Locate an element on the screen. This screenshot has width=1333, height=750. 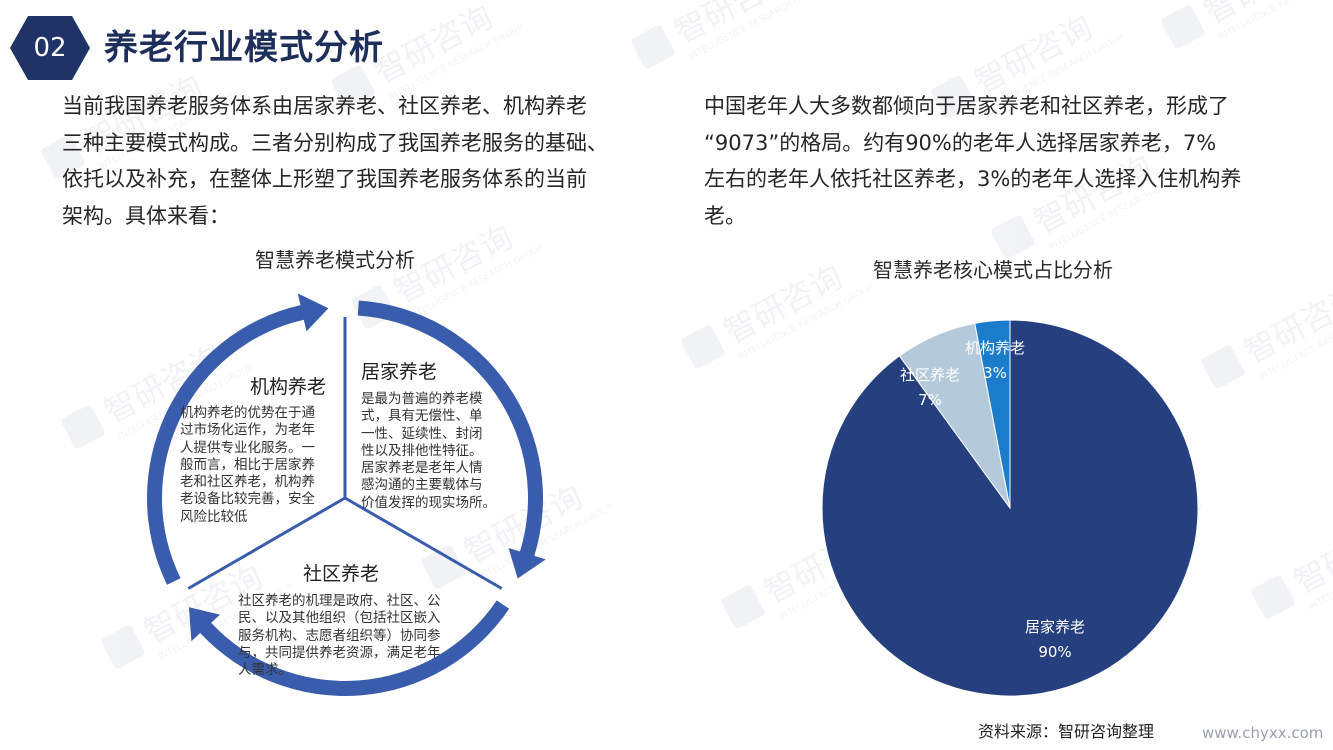
pie-label-home-value: 90% is located at coordinates (1055, 652).